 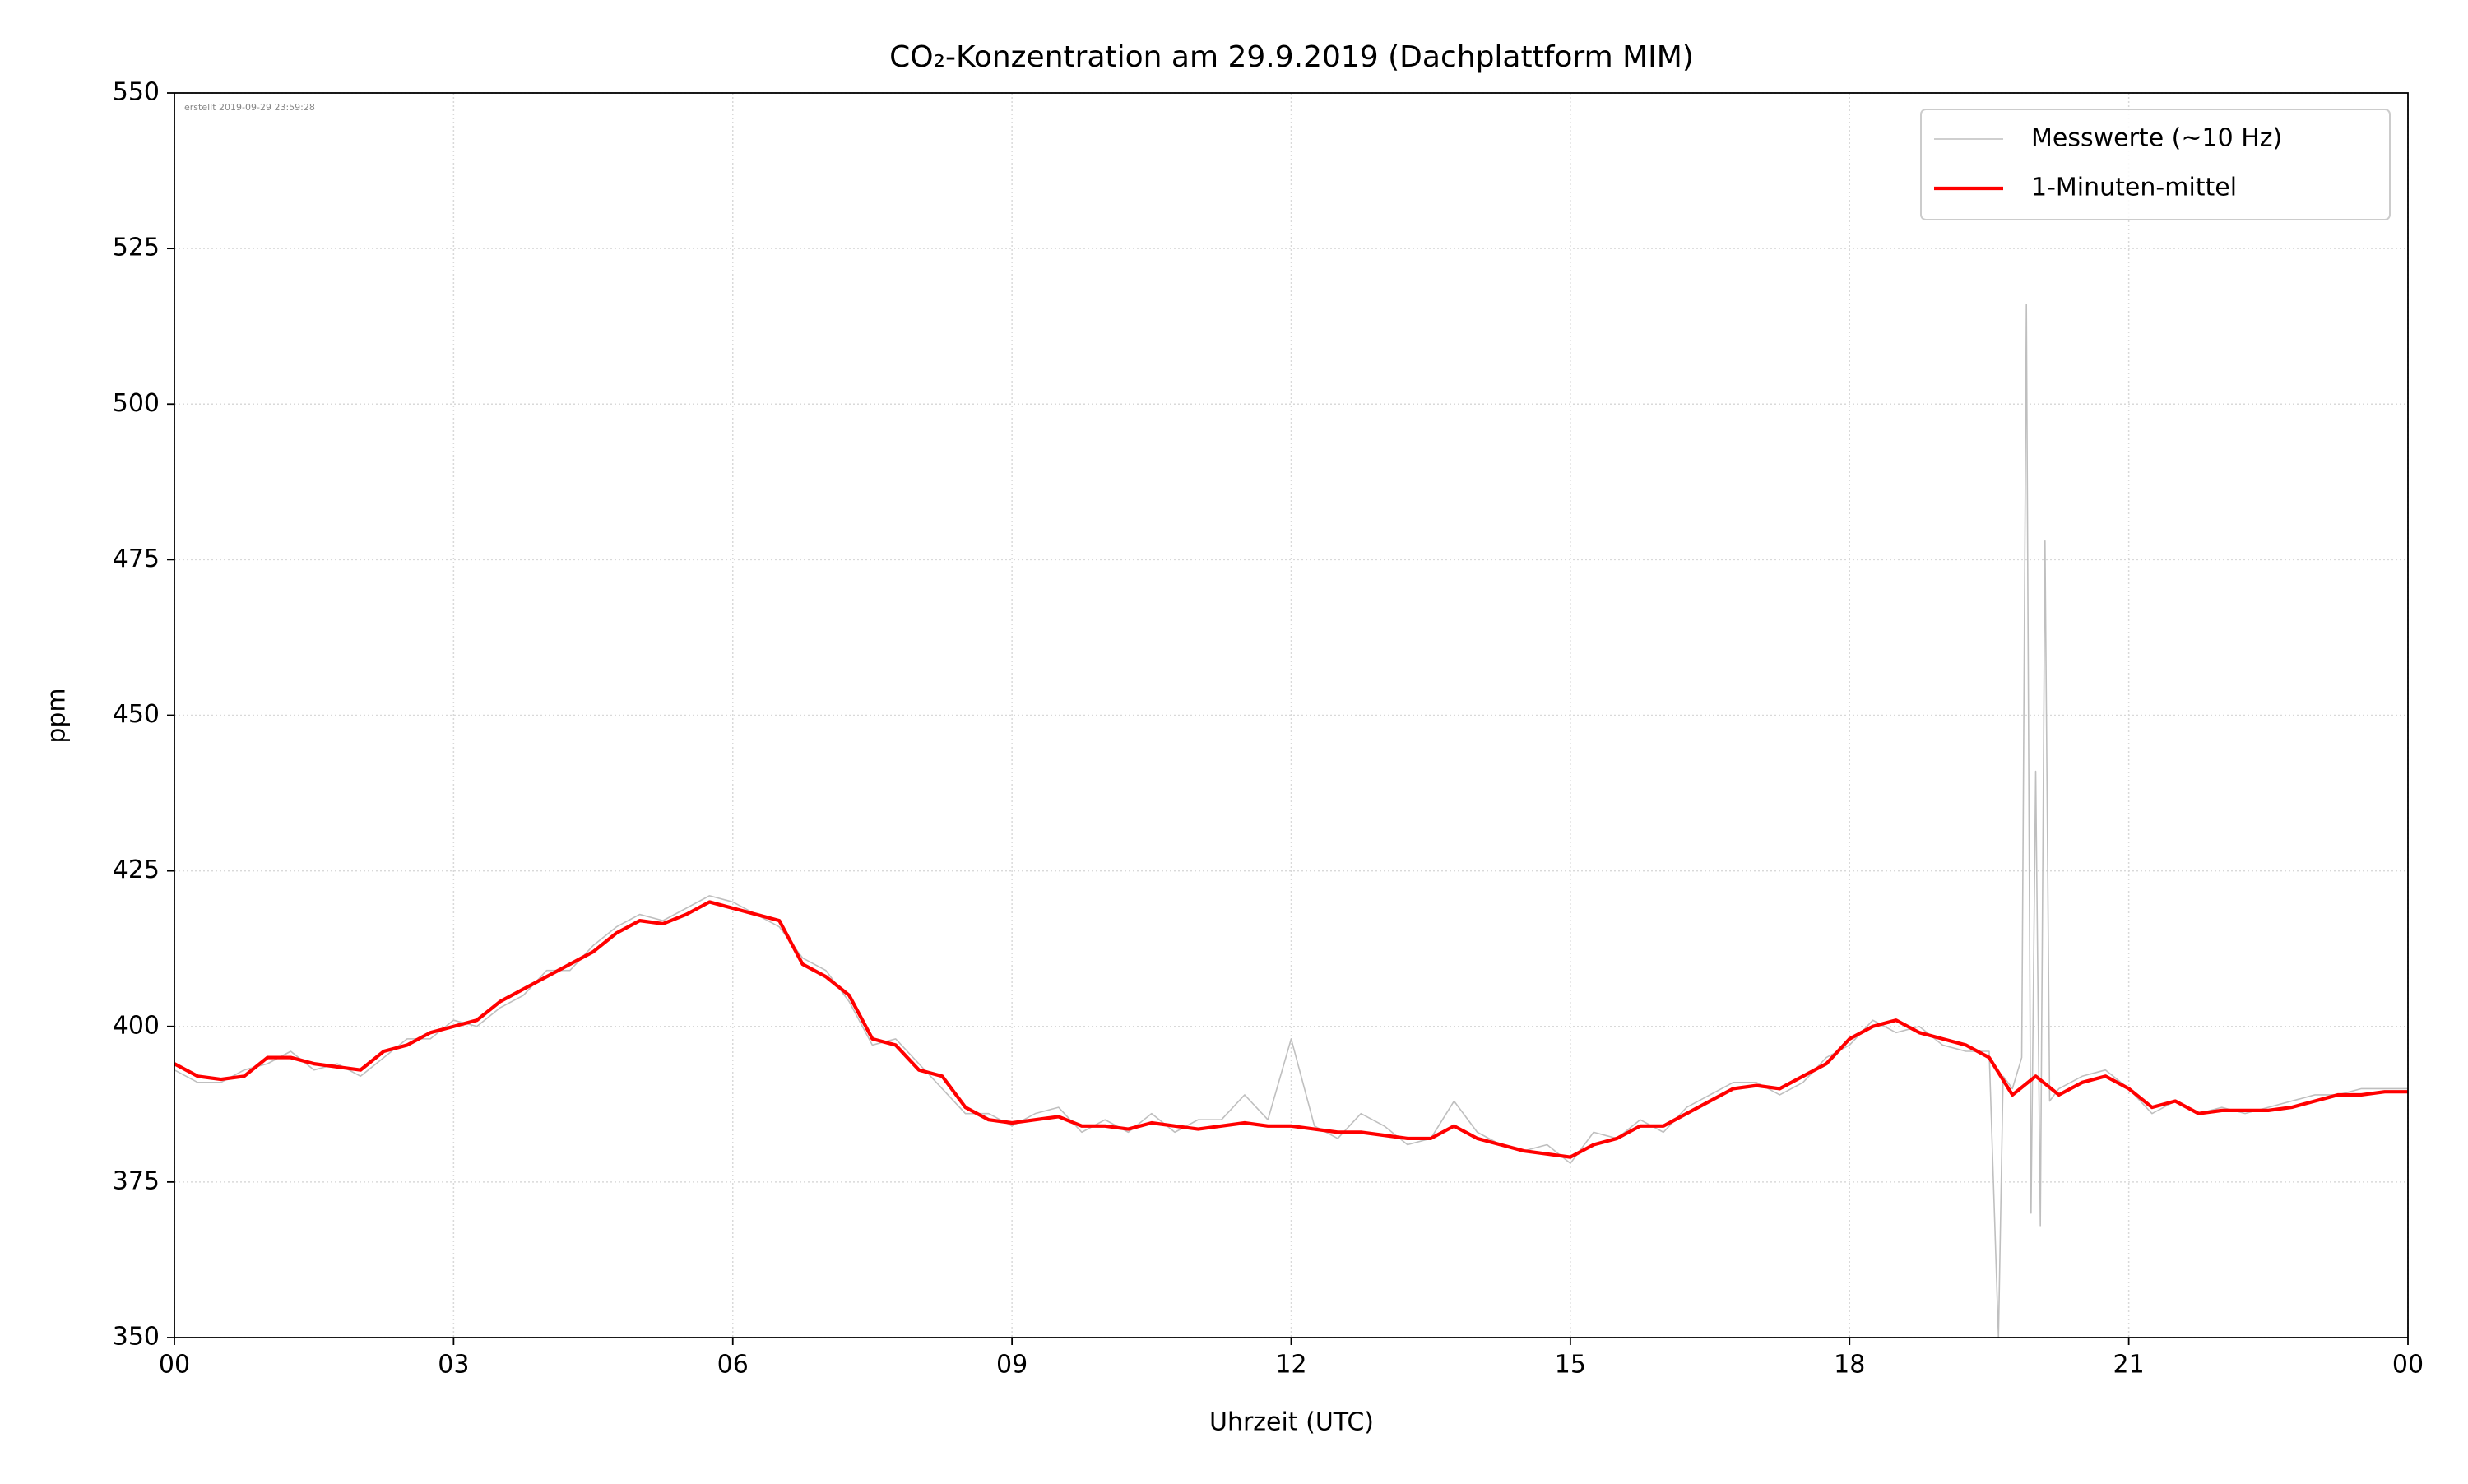 What do you see at coordinates (1012, 1365) in the screenshot?
I see `x-tick-label: 09` at bounding box center [1012, 1365].